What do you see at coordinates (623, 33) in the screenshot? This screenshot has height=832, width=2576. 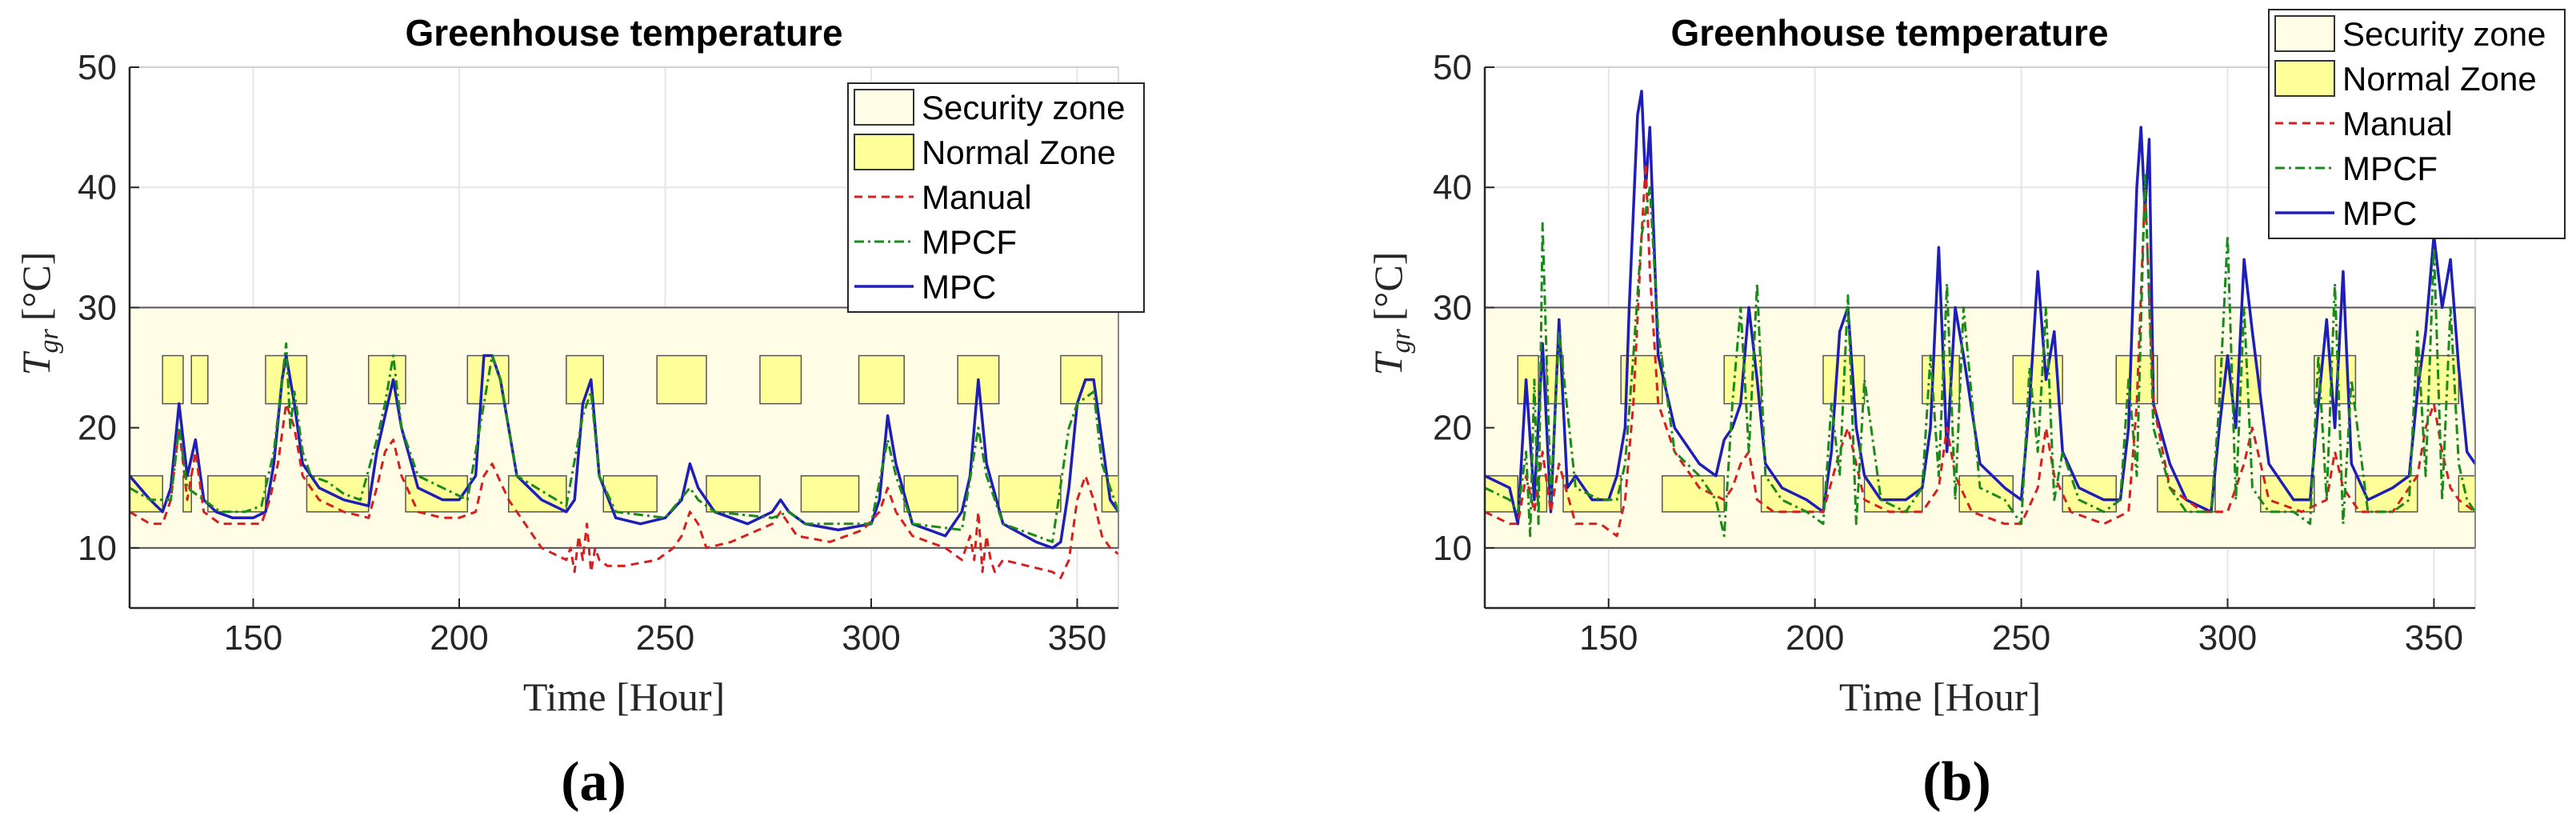 I see `chart-title-a: Greenhouse temperature` at bounding box center [623, 33].